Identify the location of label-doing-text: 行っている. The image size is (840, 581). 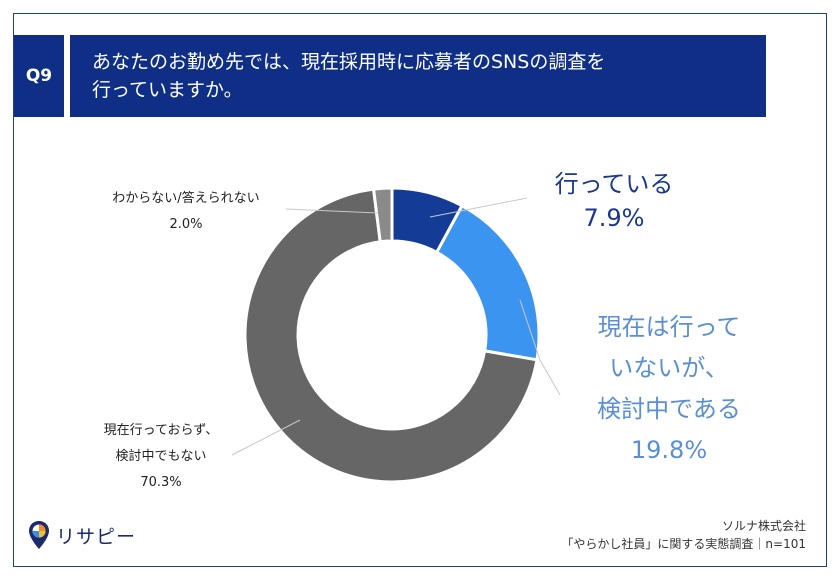
(614, 184).